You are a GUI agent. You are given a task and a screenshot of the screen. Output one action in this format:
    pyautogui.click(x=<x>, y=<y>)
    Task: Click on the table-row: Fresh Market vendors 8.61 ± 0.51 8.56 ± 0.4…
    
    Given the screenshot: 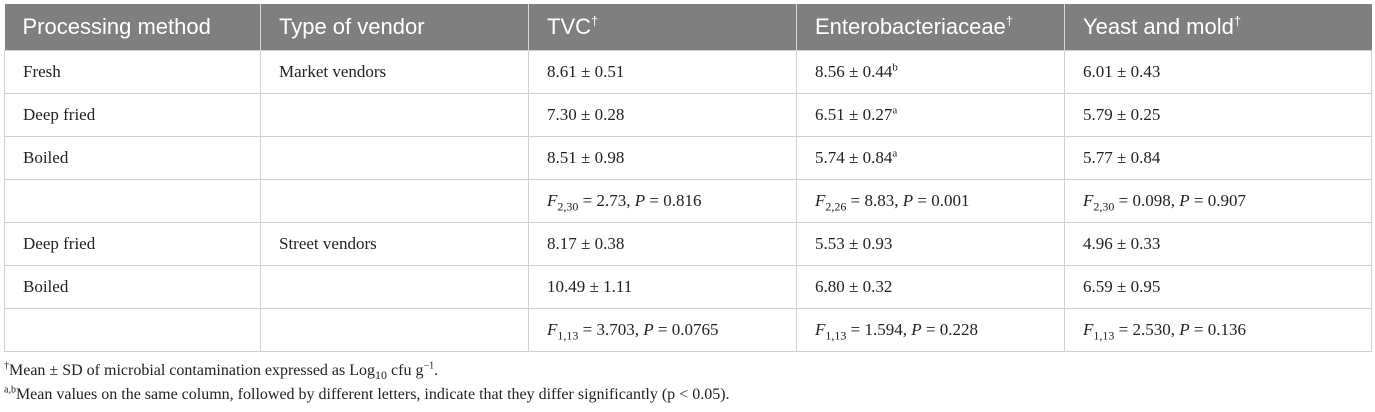 What is the action you would take?
    pyautogui.click(x=688, y=72)
    